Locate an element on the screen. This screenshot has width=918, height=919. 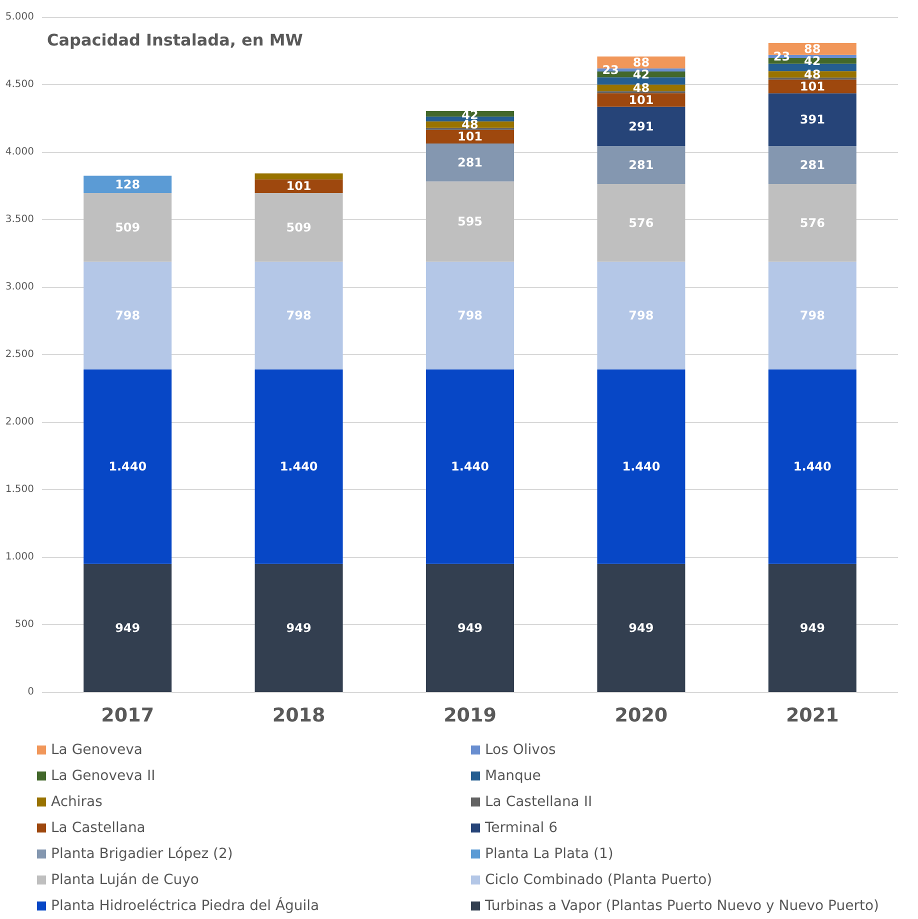
legend-label: Manque is located at coordinates (513, 776).